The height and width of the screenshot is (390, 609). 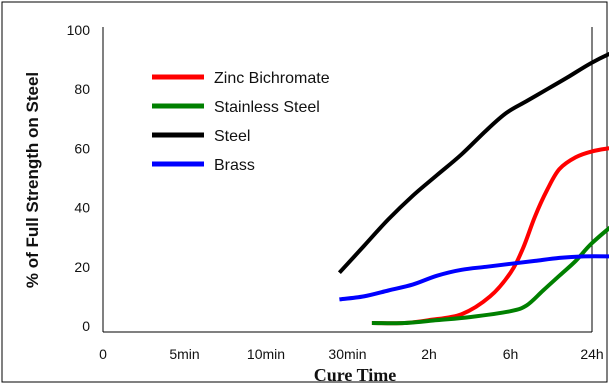 What do you see at coordinates (79, 30) in the screenshot?
I see `y-tick-label: 100` at bounding box center [79, 30].